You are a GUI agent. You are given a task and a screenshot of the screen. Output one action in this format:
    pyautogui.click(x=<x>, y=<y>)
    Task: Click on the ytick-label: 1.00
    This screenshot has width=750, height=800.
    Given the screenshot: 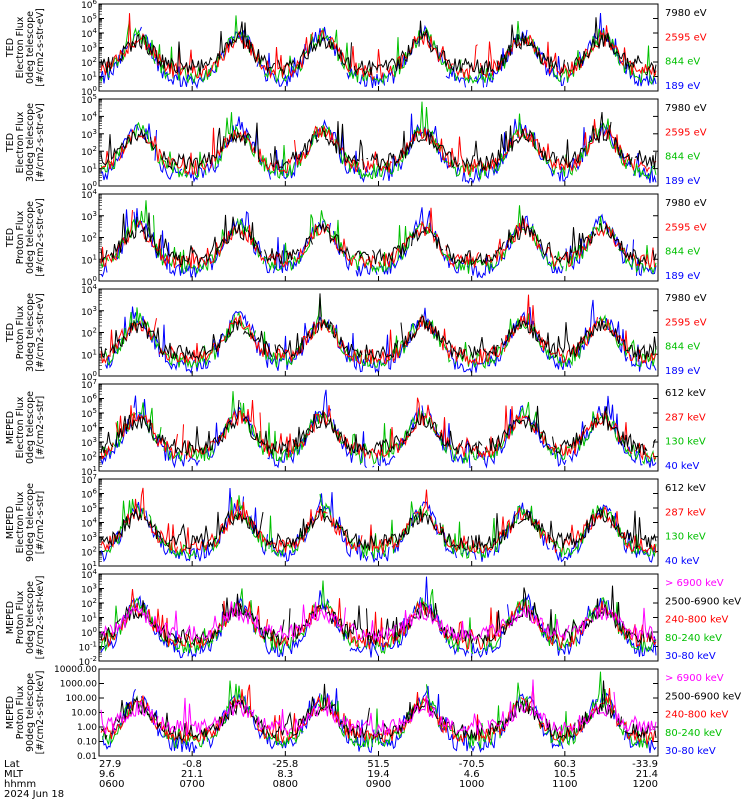 What is the action you would take?
    pyautogui.click(x=87, y=728)
    